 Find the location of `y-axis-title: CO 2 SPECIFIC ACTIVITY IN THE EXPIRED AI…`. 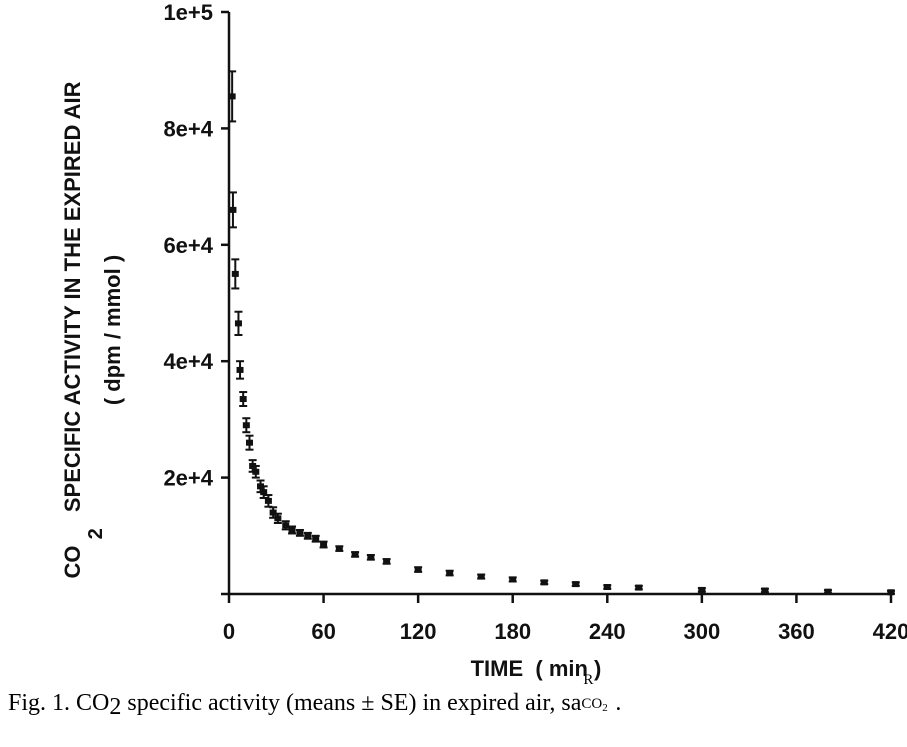

y-axis-title: CO 2 SPECIFIC ACTIVITY IN THE EXPIRED AI… is located at coordinates (92, 329).